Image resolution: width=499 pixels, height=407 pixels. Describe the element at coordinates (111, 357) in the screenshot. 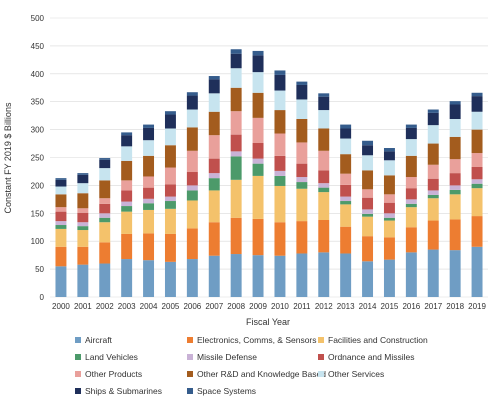

I see `legend-label: Land Vehicles` at that location.